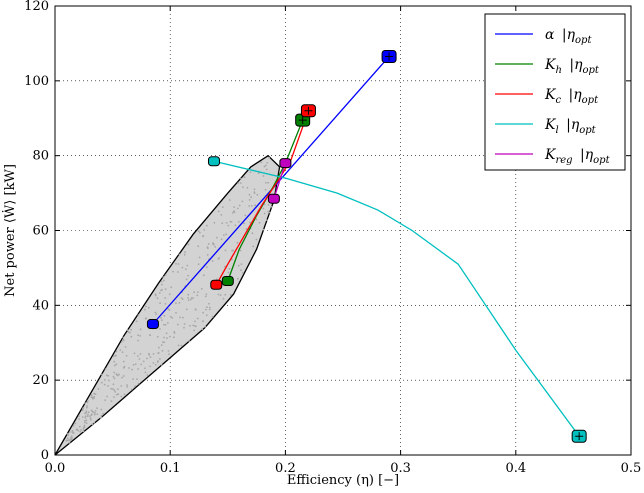 This screenshot has width=644, height=493. I want to click on legend-label: Kc |ηopt, so click(571, 96).